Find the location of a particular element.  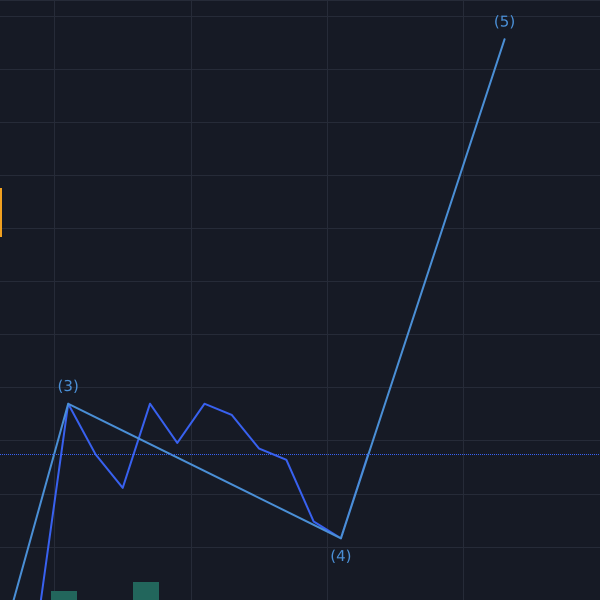

annotation: (3) is located at coordinates (68, 386).